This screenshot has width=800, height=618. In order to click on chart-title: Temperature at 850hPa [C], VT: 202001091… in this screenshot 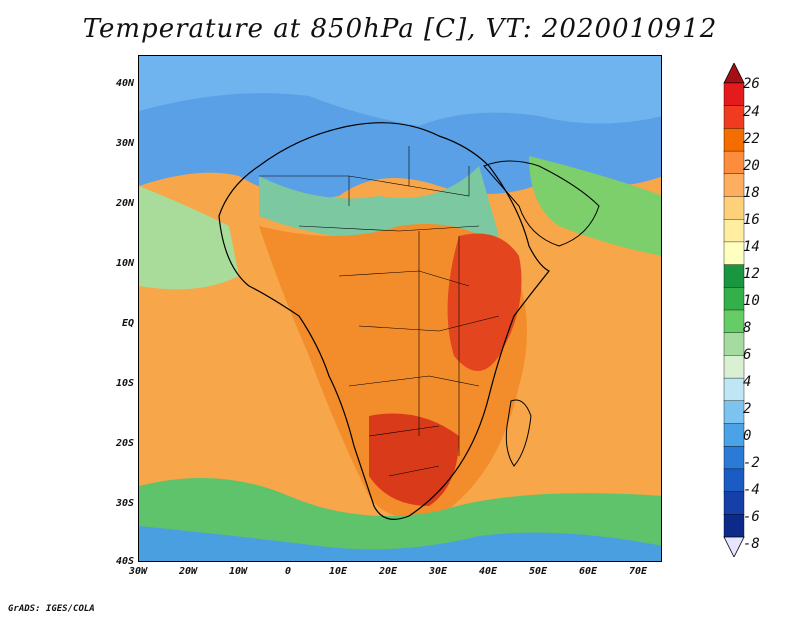, I will do `click(400, 29)`.